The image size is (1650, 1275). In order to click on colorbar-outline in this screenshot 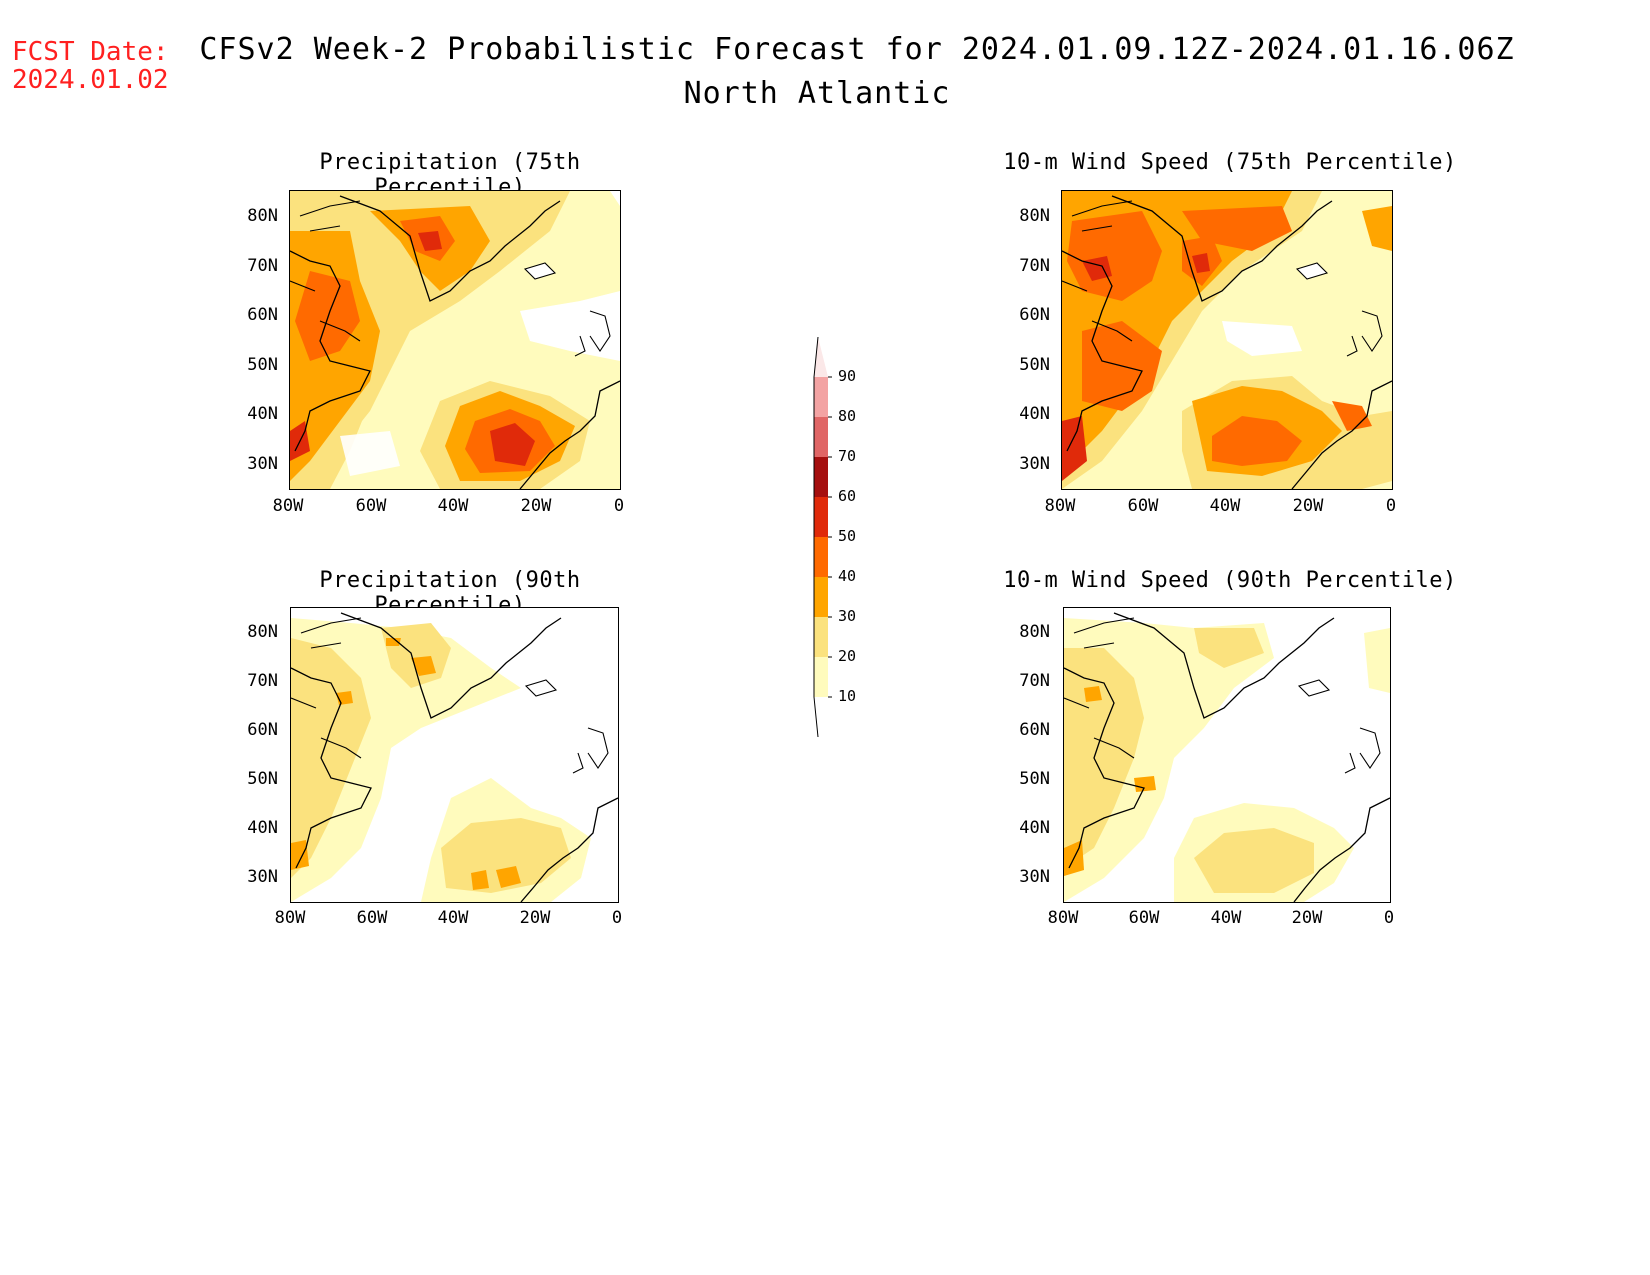, I will do `click(816, 537)`.